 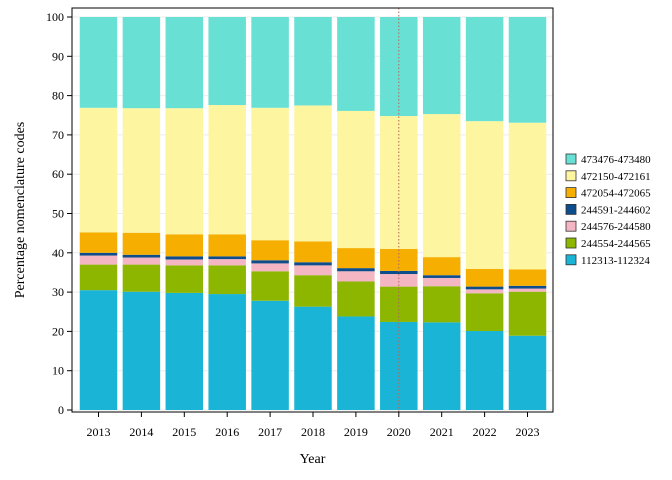 What do you see at coordinates (61, 410) in the screenshot?
I see `y-tick-label: 0` at bounding box center [61, 410].